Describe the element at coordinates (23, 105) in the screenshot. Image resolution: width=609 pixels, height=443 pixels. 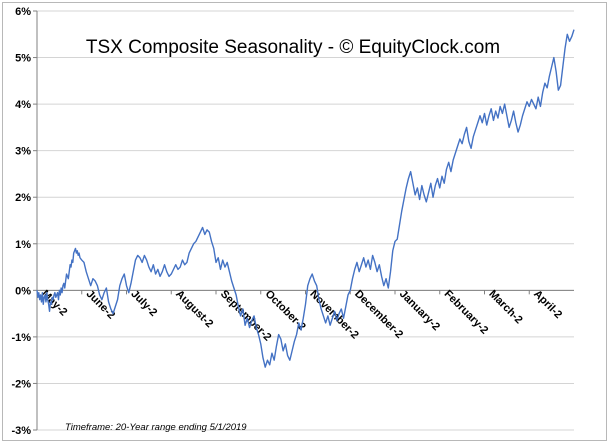
I see `y-tick-label-2: 4%` at that location.